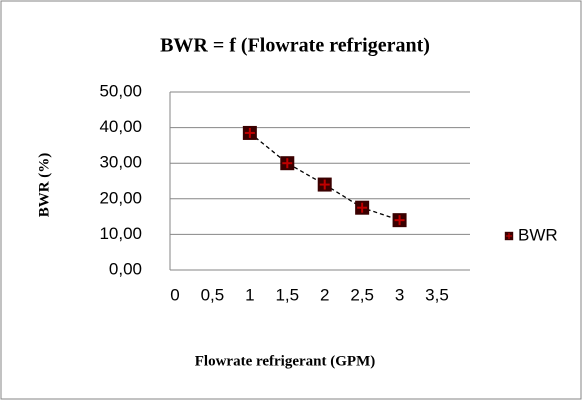 The height and width of the screenshot is (400, 582). What do you see at coordinates (120, 90) in the screenshot?
I see `y-tick-label: 50,00` at bounding box center [120, 90].